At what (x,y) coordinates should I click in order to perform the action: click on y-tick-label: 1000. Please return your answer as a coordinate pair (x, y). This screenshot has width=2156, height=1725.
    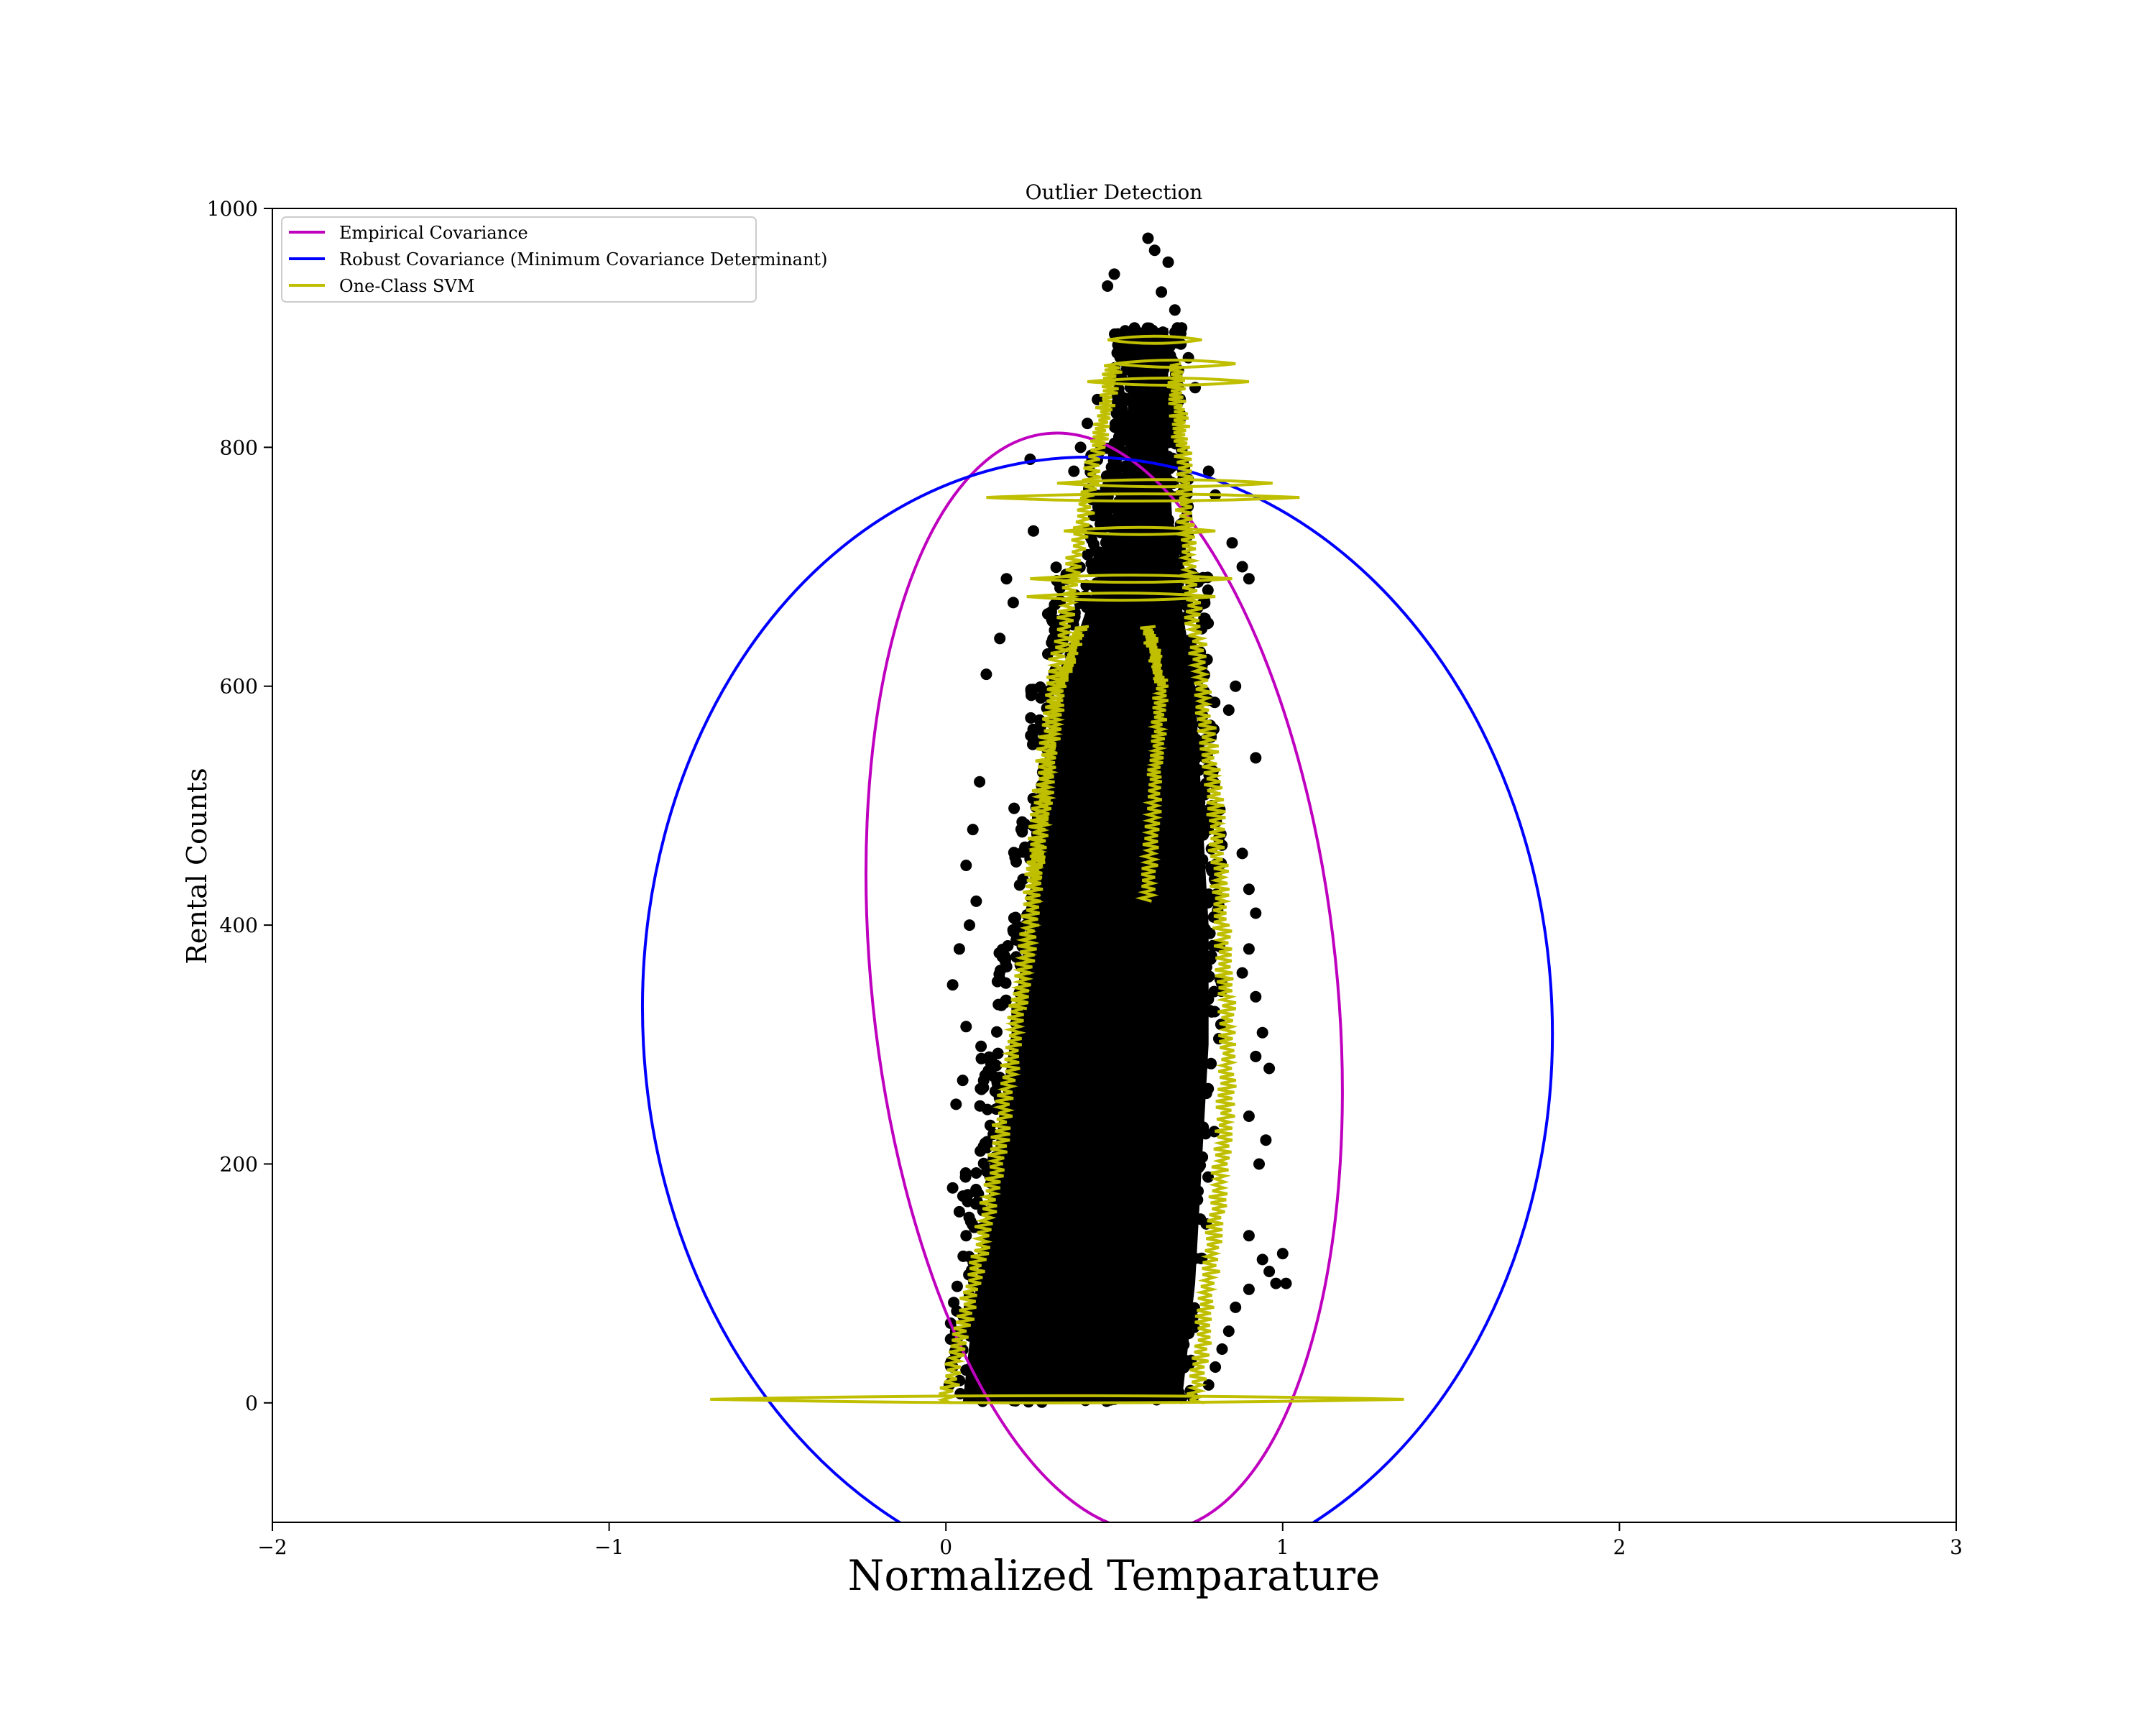
    Looking at the image, I should click on (233, 209).